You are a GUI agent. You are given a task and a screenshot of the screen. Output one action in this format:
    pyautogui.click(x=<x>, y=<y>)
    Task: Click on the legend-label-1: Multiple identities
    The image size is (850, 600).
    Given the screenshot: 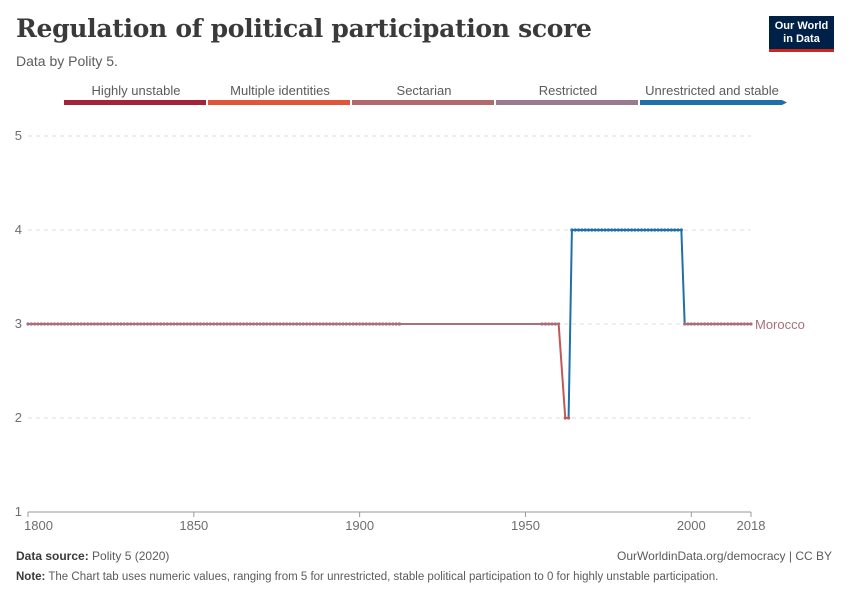 What is the action you would take?
    pyautogui.click(x=280, y=90)
    